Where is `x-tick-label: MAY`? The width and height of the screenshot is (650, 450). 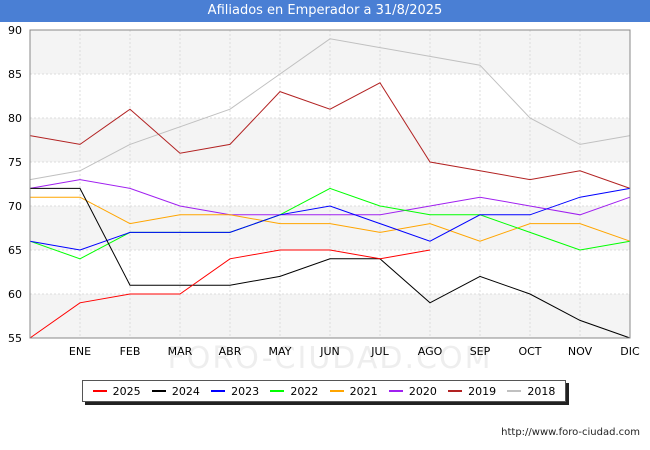
x-tick-label: MAY is located at coordinates (280, 351).